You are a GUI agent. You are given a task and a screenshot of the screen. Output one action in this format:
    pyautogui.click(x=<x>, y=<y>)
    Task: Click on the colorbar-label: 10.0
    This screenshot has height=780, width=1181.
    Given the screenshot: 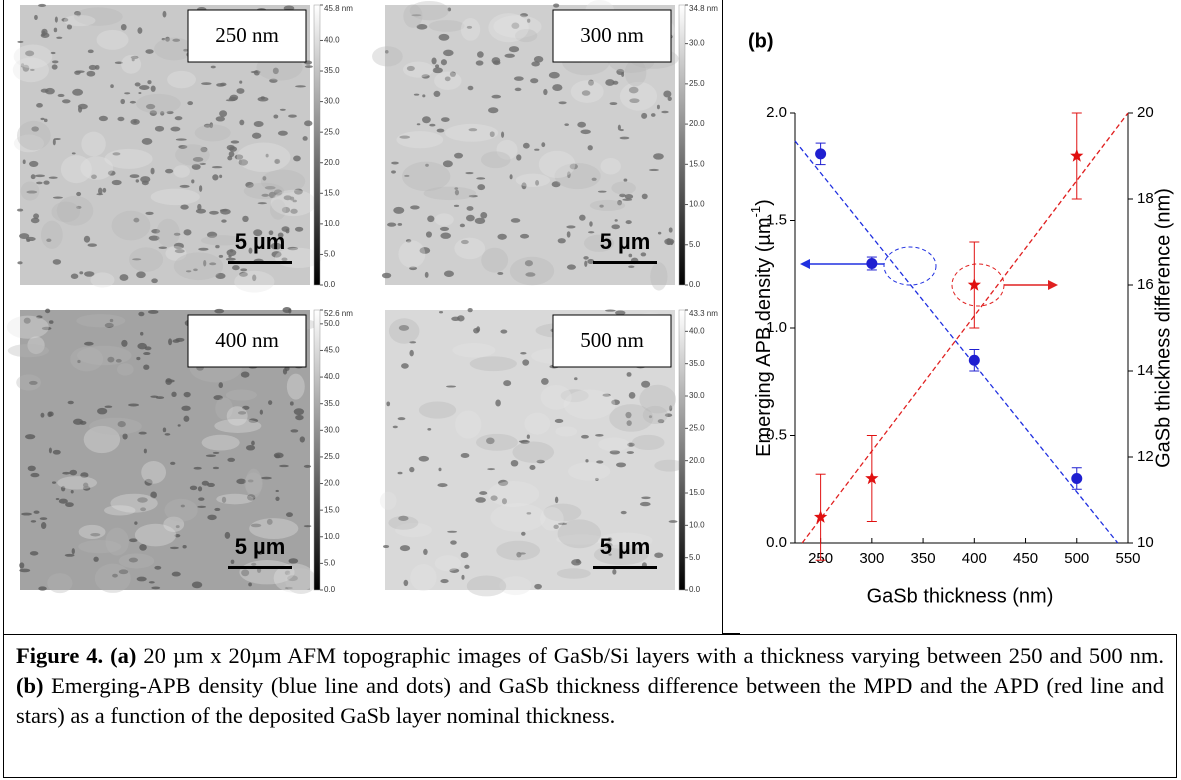 What is the action you would take?
    pyautogui.click(x=332, y=536)
    